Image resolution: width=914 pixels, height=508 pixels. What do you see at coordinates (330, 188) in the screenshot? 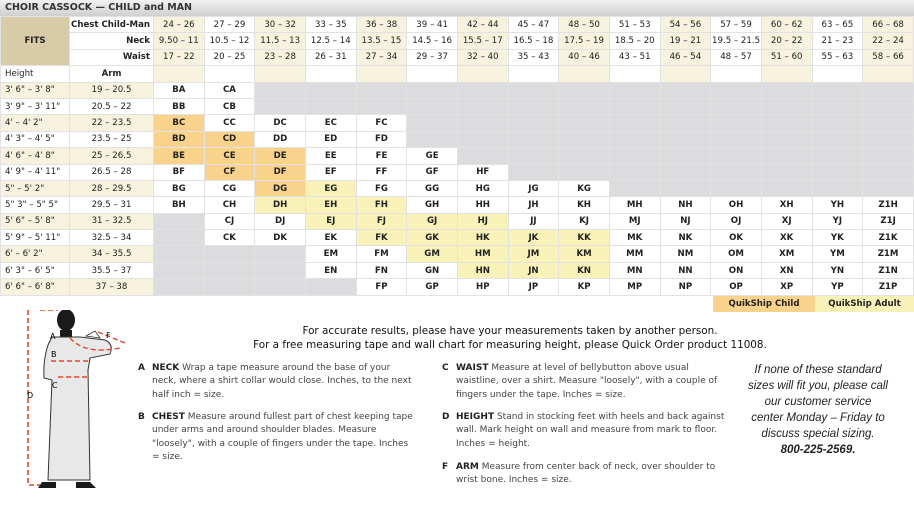
I see `size-code-cell: EG` at bounding box center [330, 188].